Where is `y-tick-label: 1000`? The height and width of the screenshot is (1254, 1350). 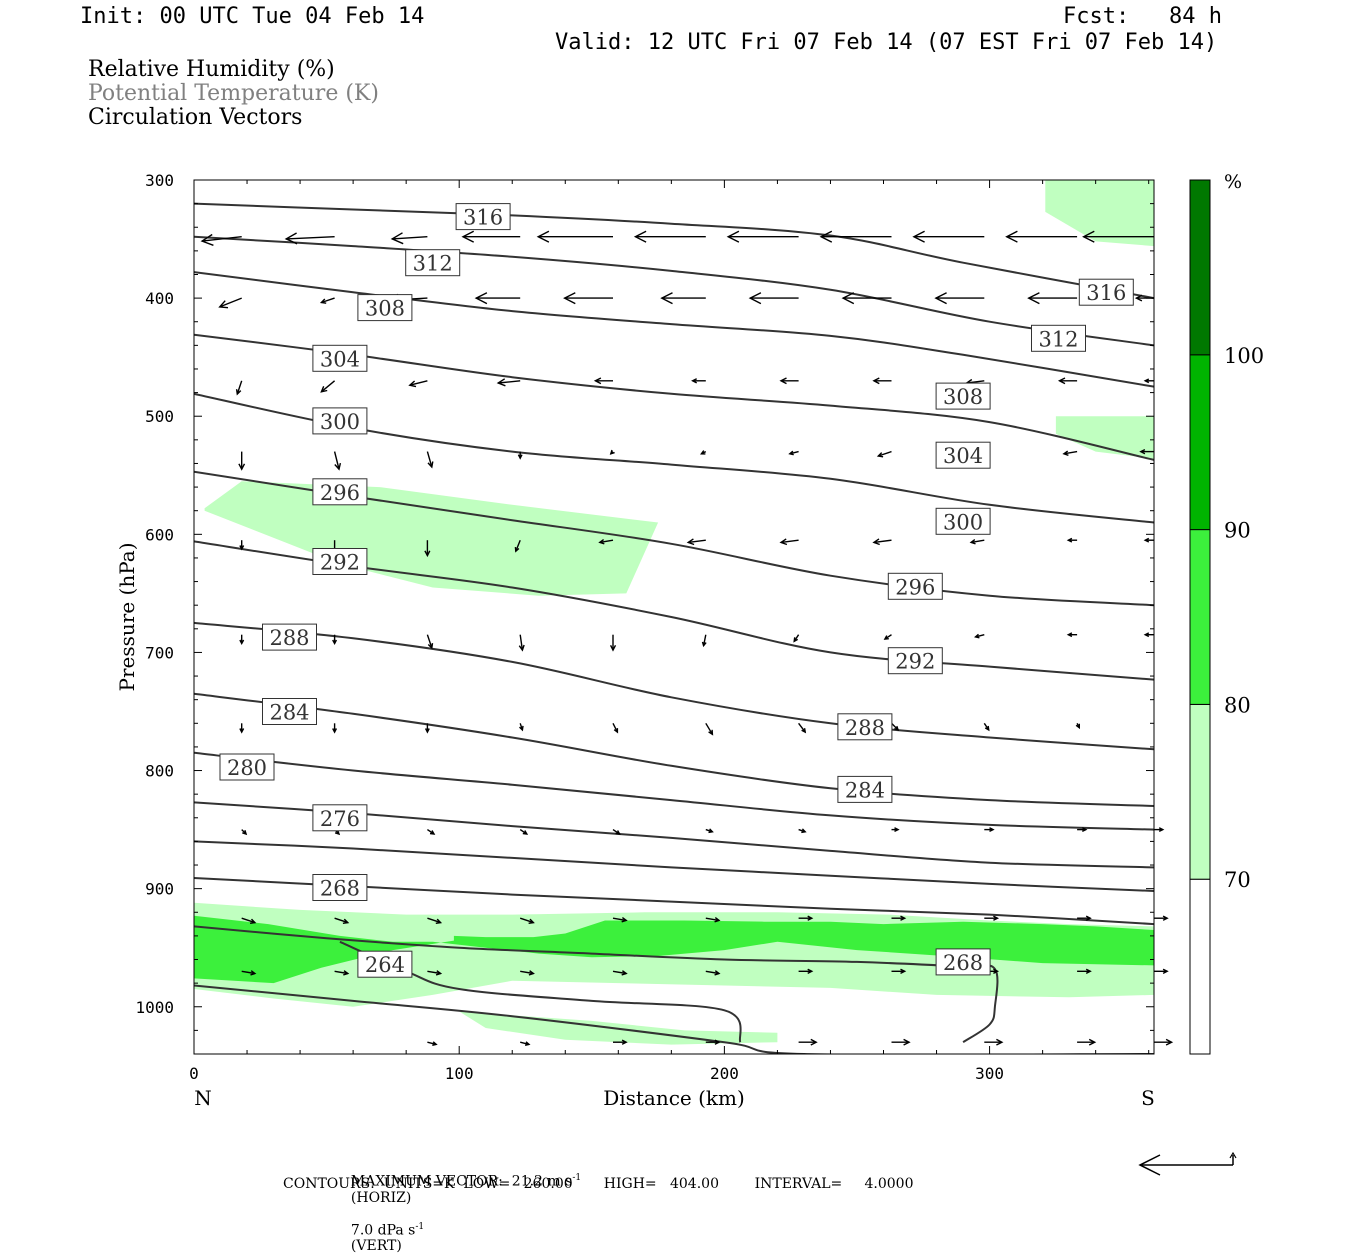 y-tick-label: 1000 is located at coordinates (154, 1007).